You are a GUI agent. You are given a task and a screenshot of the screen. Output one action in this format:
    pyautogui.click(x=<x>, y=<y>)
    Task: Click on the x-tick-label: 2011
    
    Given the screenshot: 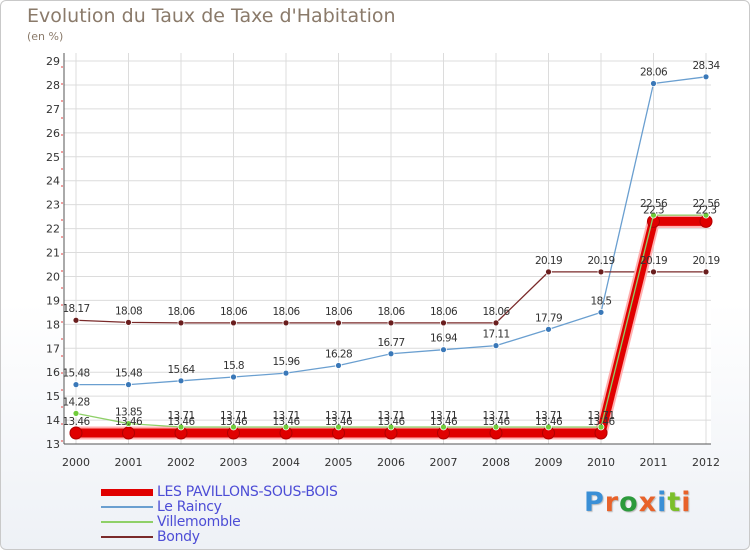 What is the action you would take?
    pyautogui.click(x=654, y=462)
    